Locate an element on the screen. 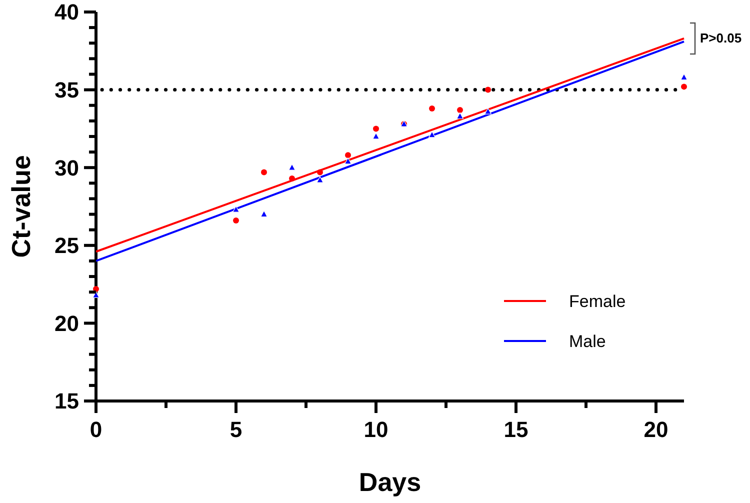 The width and height of the screenshot is (750, 503). y-tick-label: 25 is located at coordinates (66, 245).